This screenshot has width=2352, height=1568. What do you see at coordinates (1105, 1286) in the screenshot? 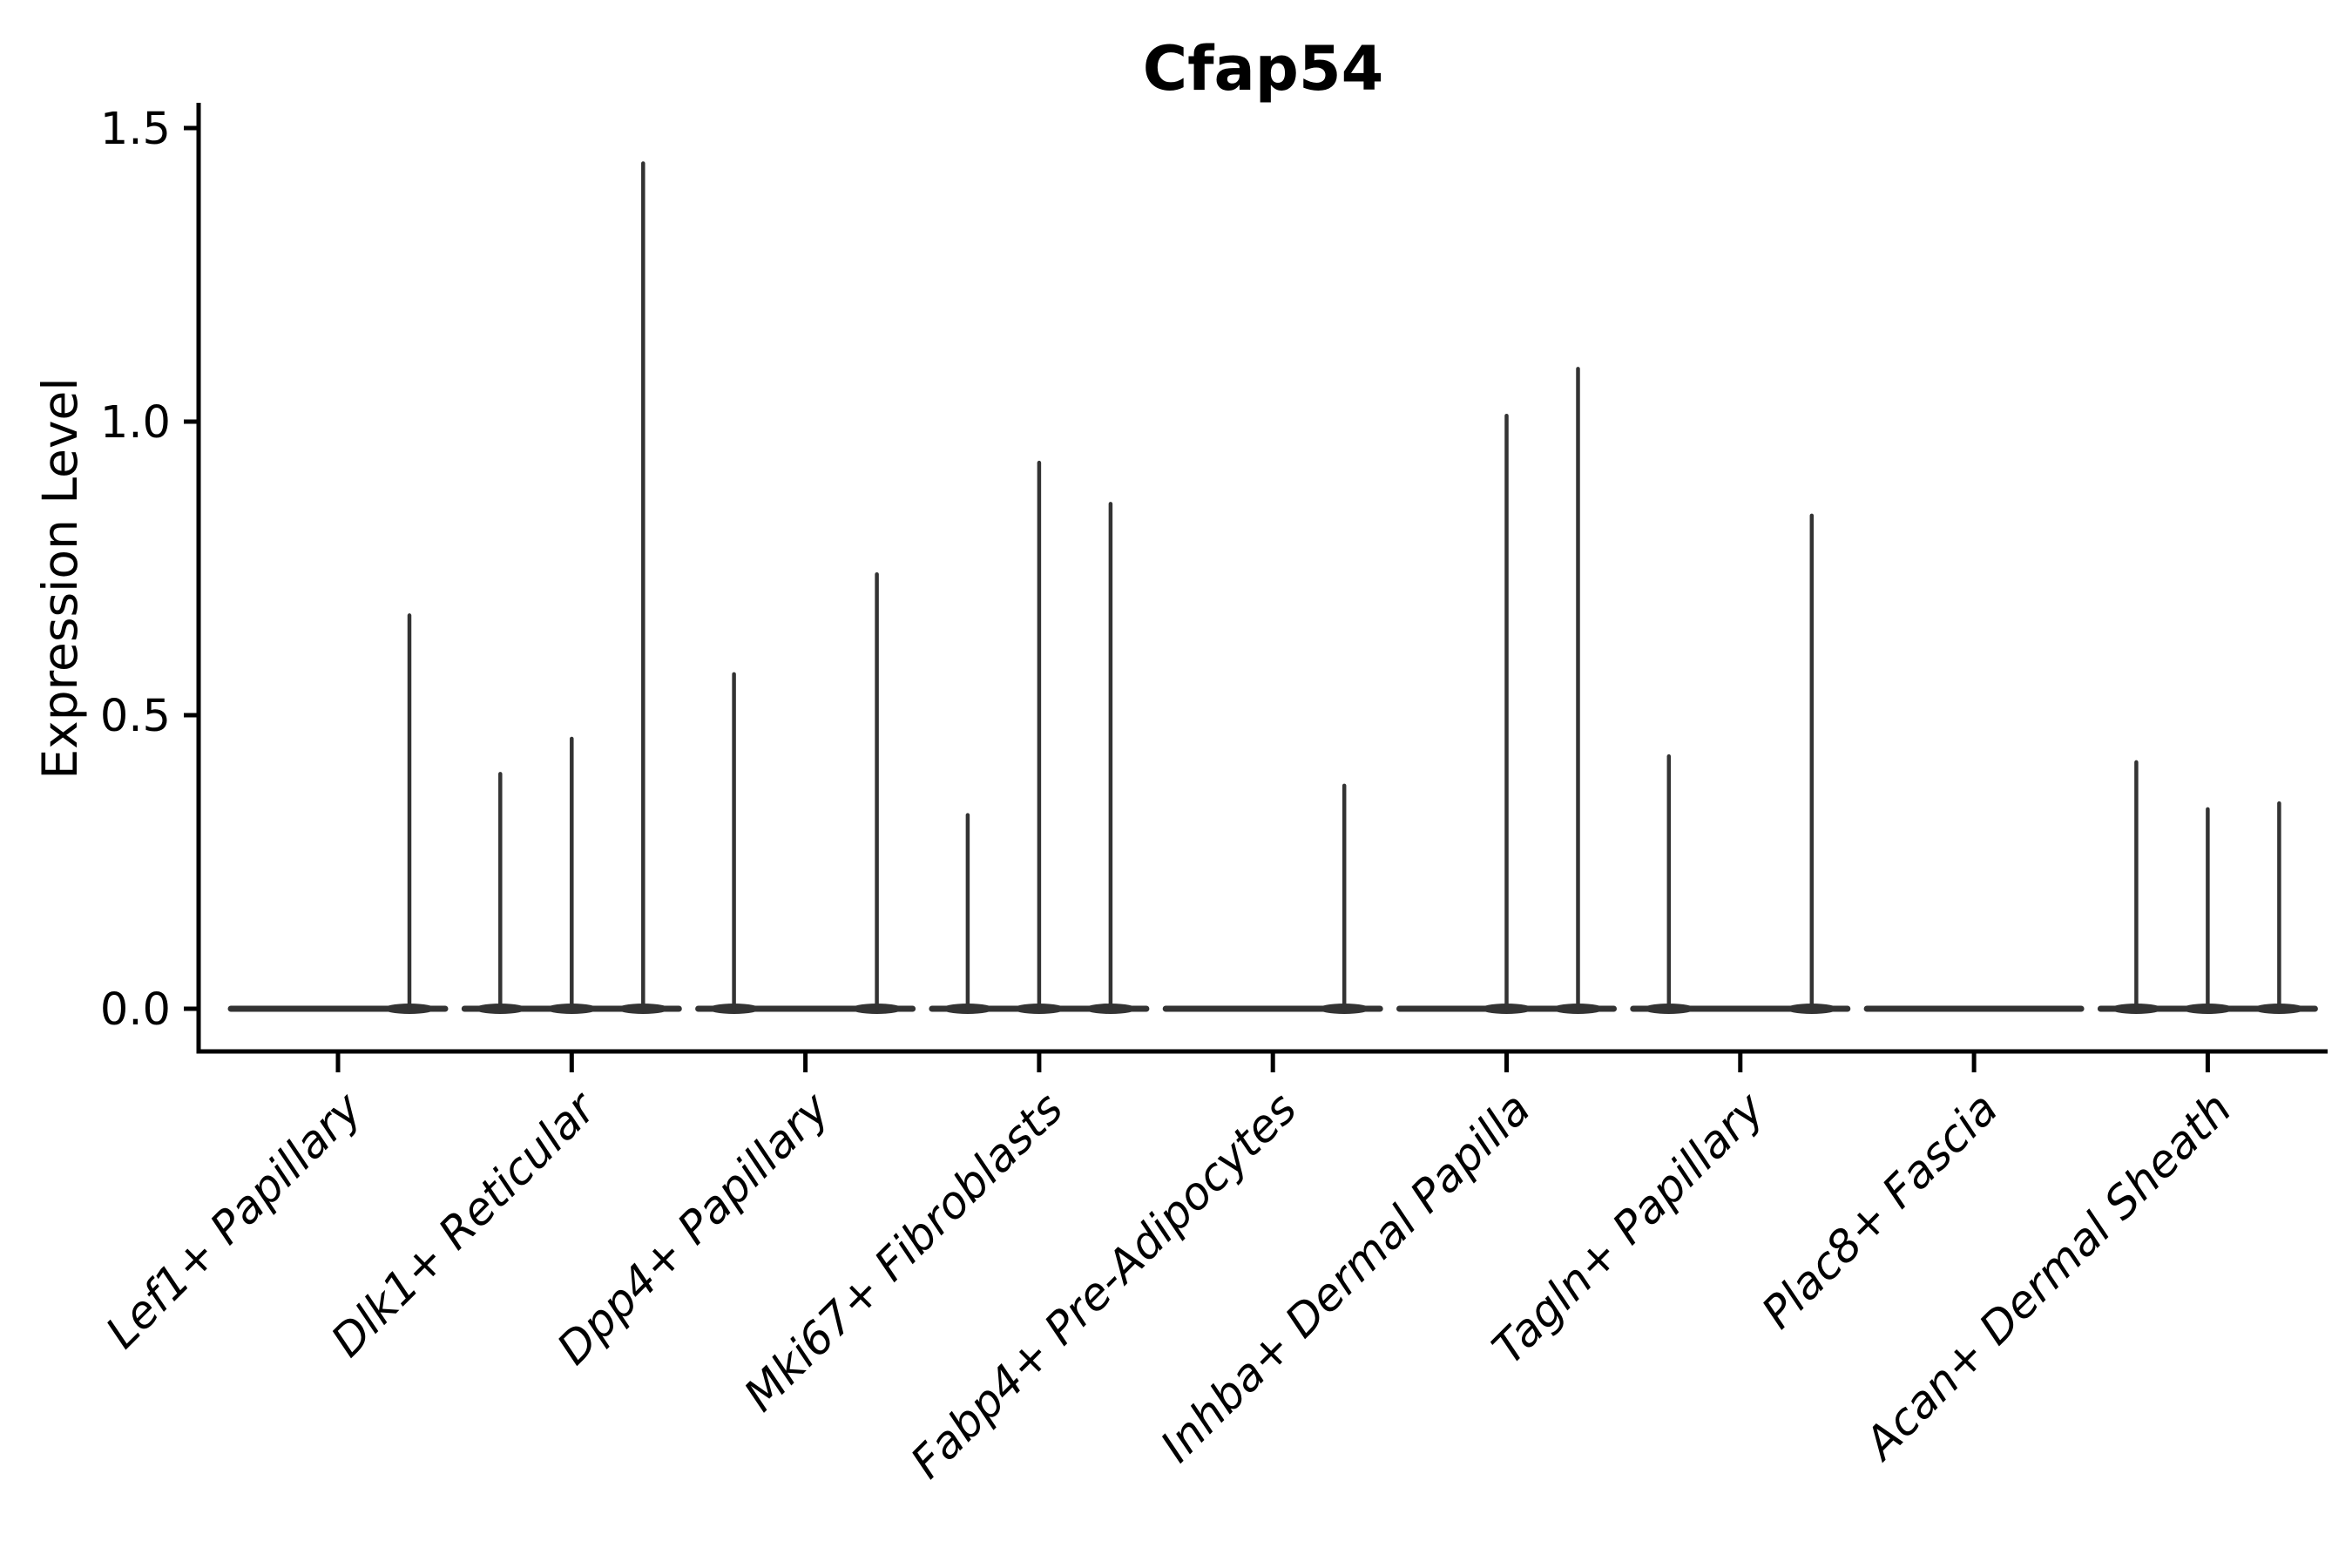
I see `x-category-label: Fabp4+ Pre-Adipocytes` at bounding box center [1105, 1286].